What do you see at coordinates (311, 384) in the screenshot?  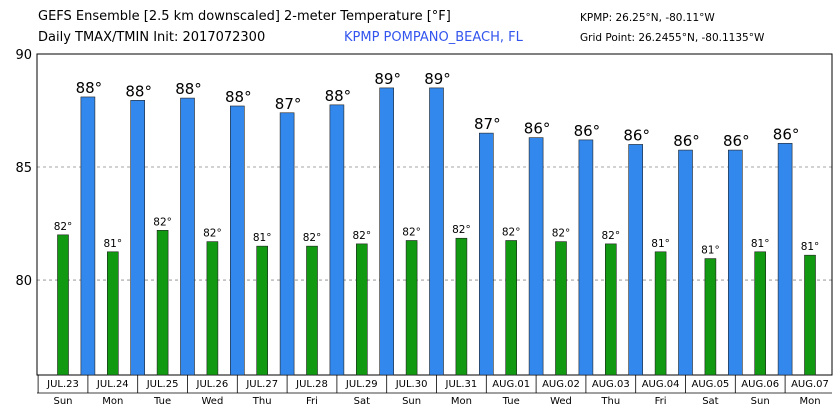 I see `x-date-label: JUL.28` at bounding box center [311, 384].